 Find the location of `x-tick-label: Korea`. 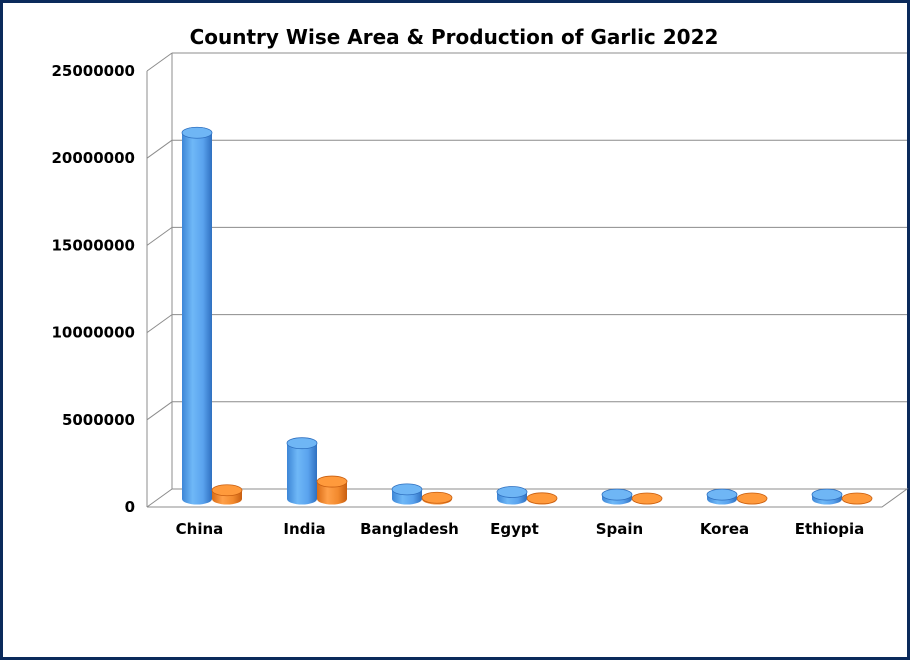

x-tick-label: Korea is located at coordinates (724, 529).